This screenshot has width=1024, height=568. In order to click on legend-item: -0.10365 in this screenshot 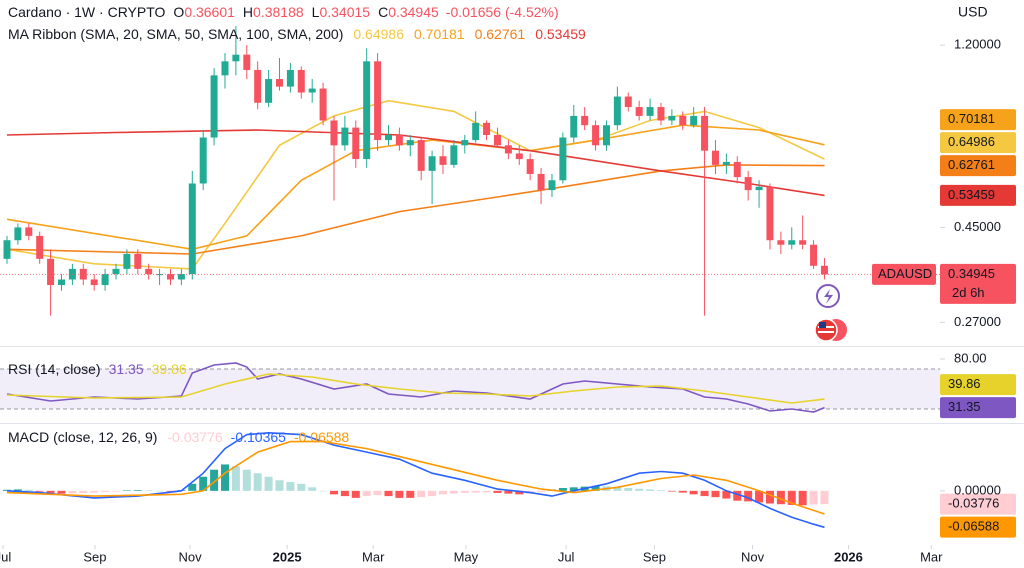, I will do `click(258, 437)`.